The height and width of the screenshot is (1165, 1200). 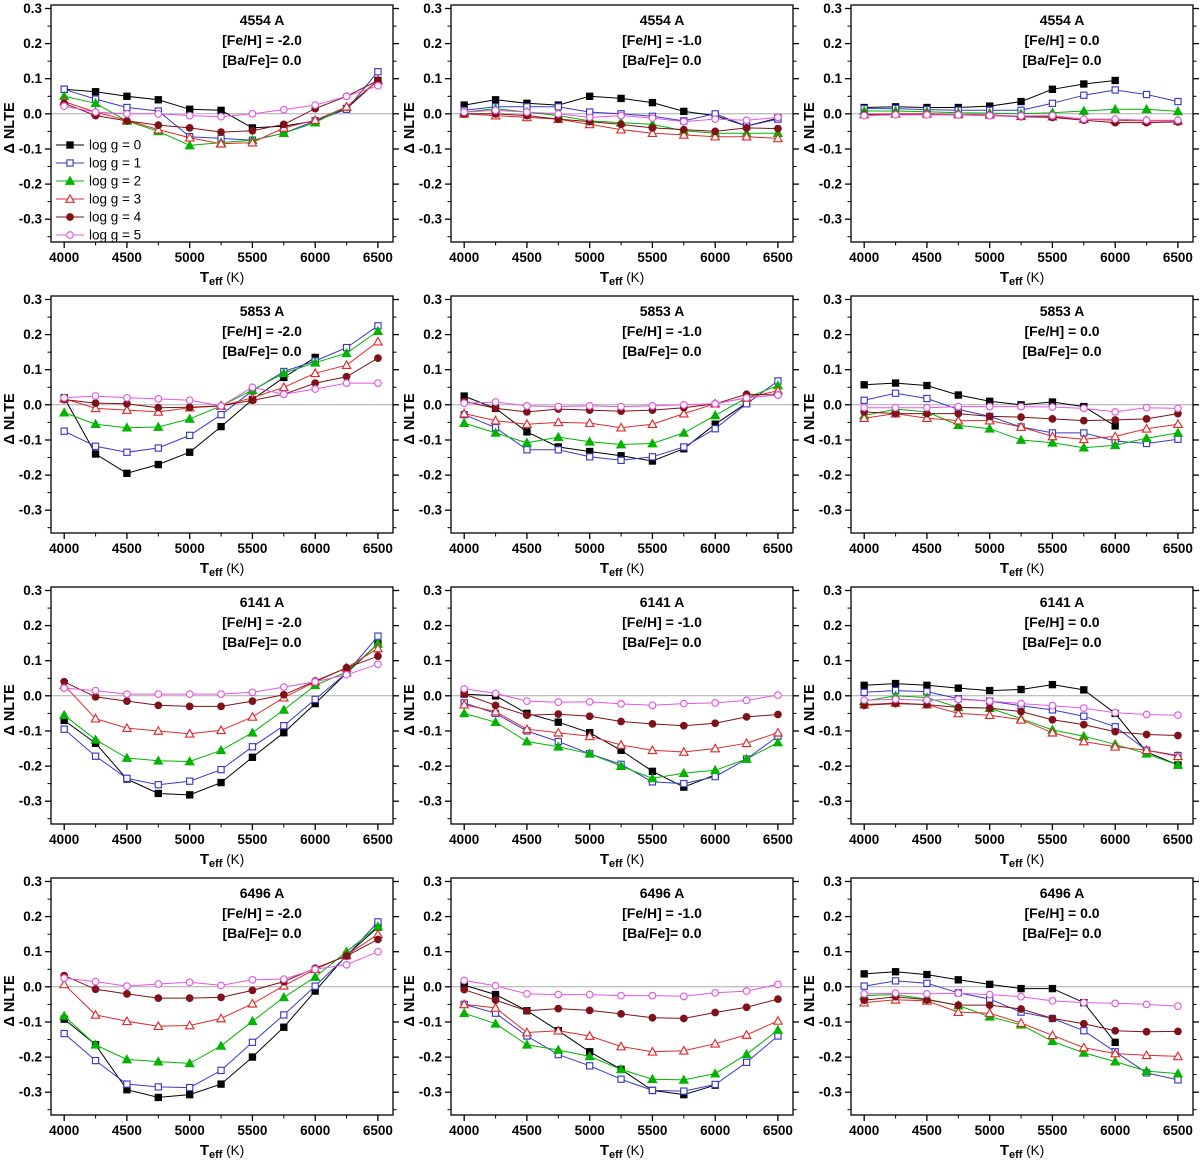 What do you see at coordinates (832, 951) in the screenshot?
I see `y-tick-label: 0.1` at bounding box center [832, 951].